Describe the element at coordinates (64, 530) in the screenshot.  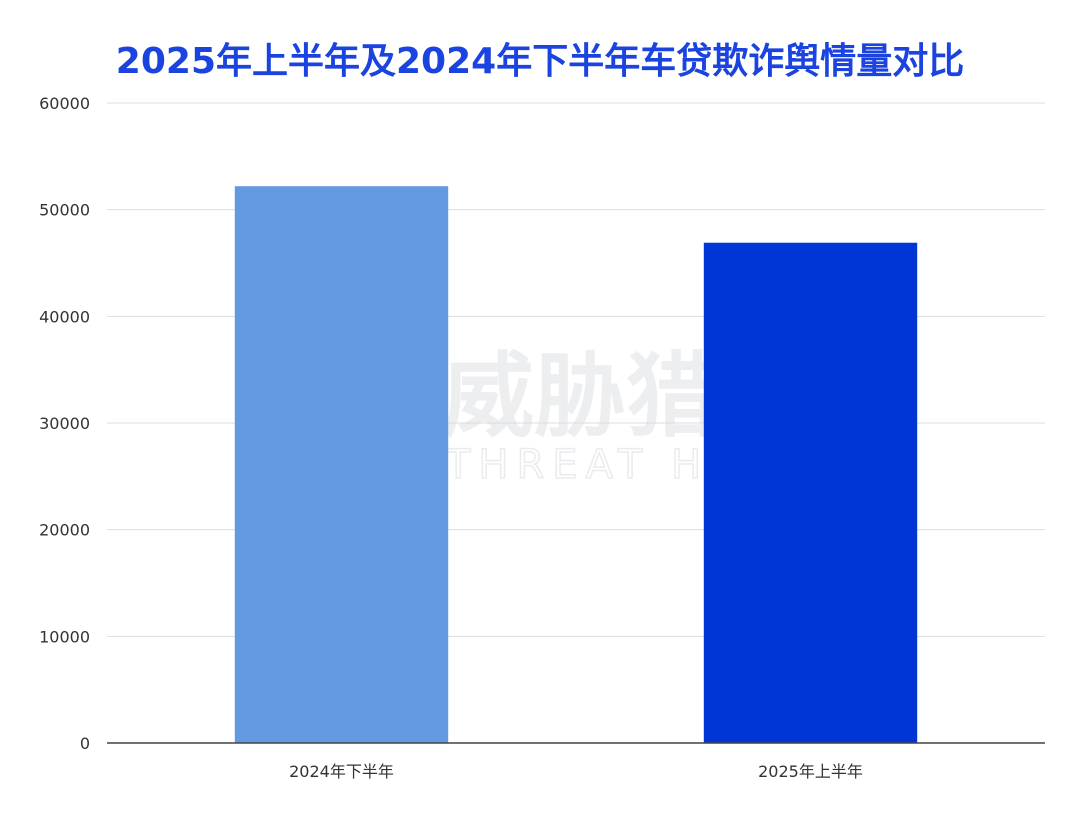
I see `y-tick-label: 20000` at that location.